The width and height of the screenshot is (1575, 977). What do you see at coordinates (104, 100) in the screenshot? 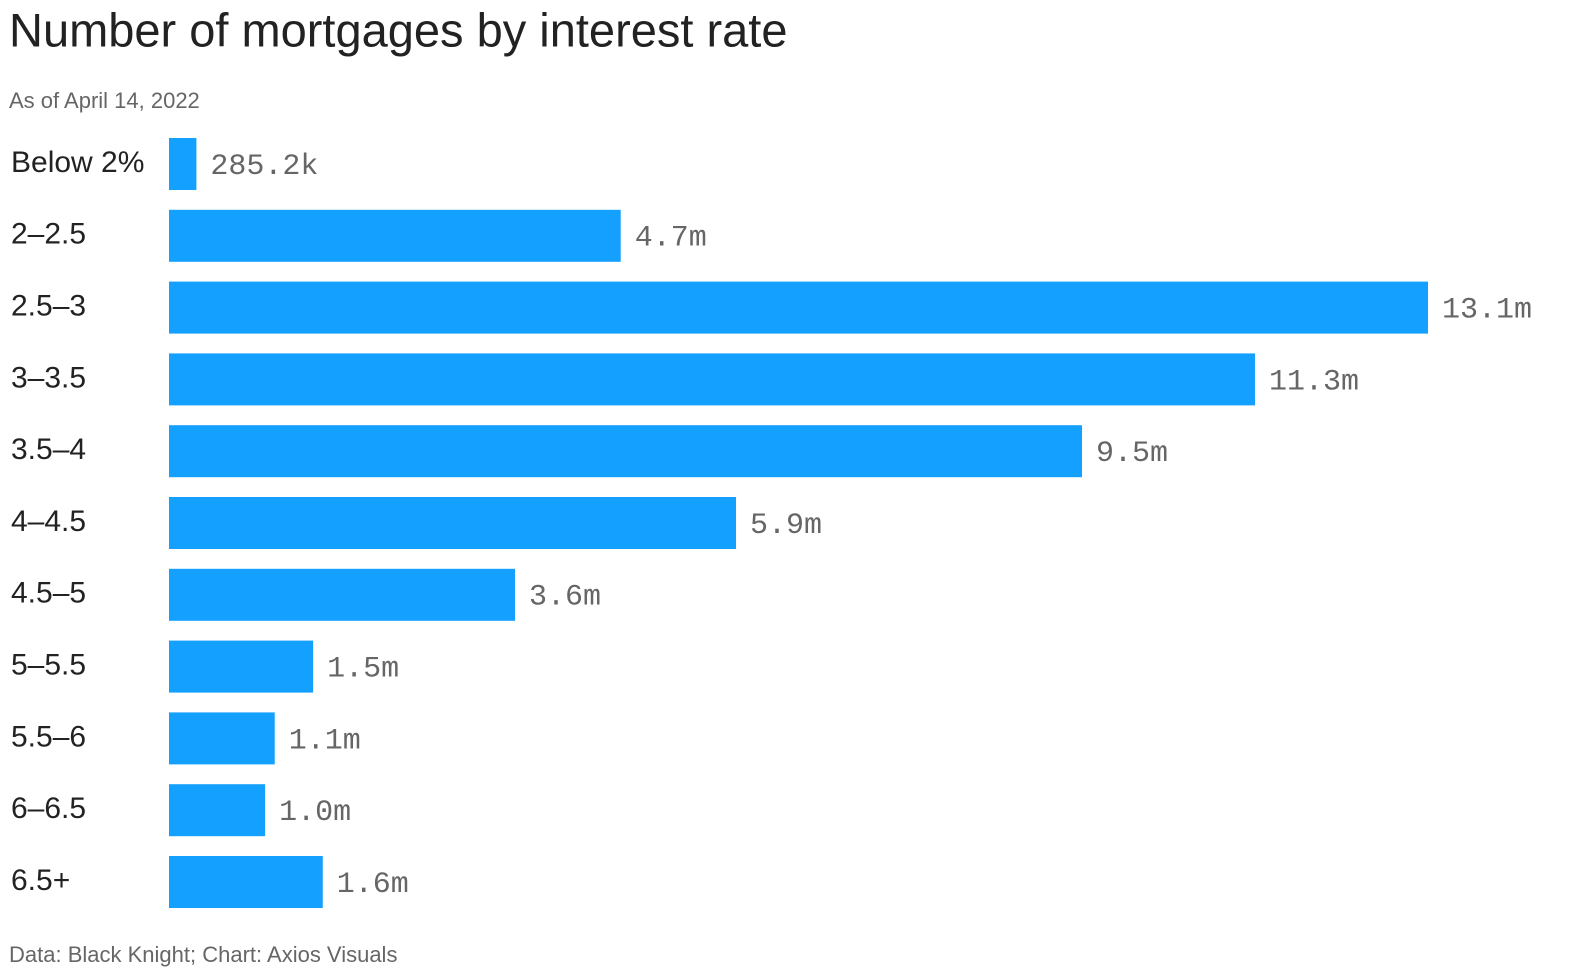
I see `chart-subtitle: As of April 14, 2022` at bounding box center [104, 100].